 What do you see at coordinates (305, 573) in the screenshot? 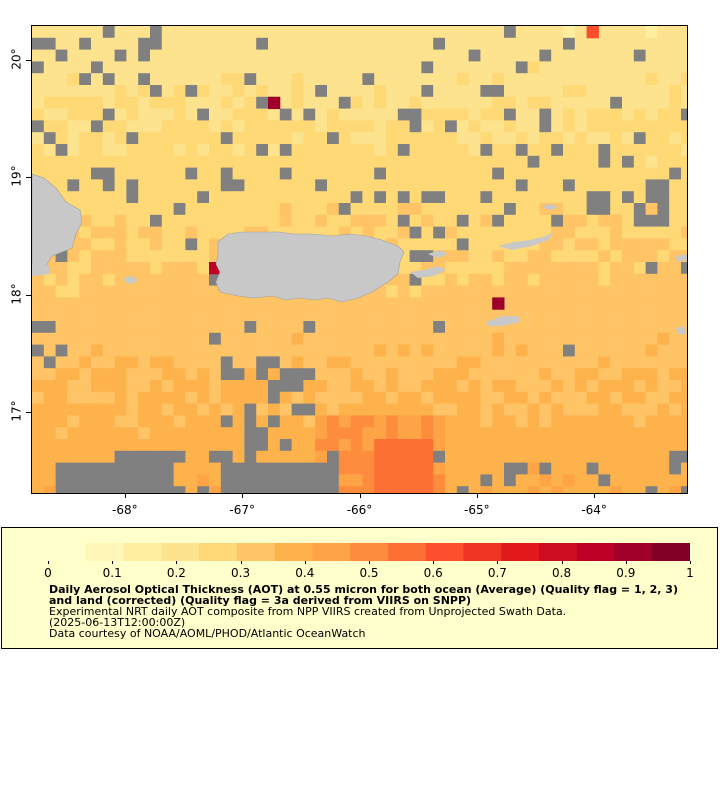
I see `colorbar-tick-label: 0.4` at bounding box center [305, 573].